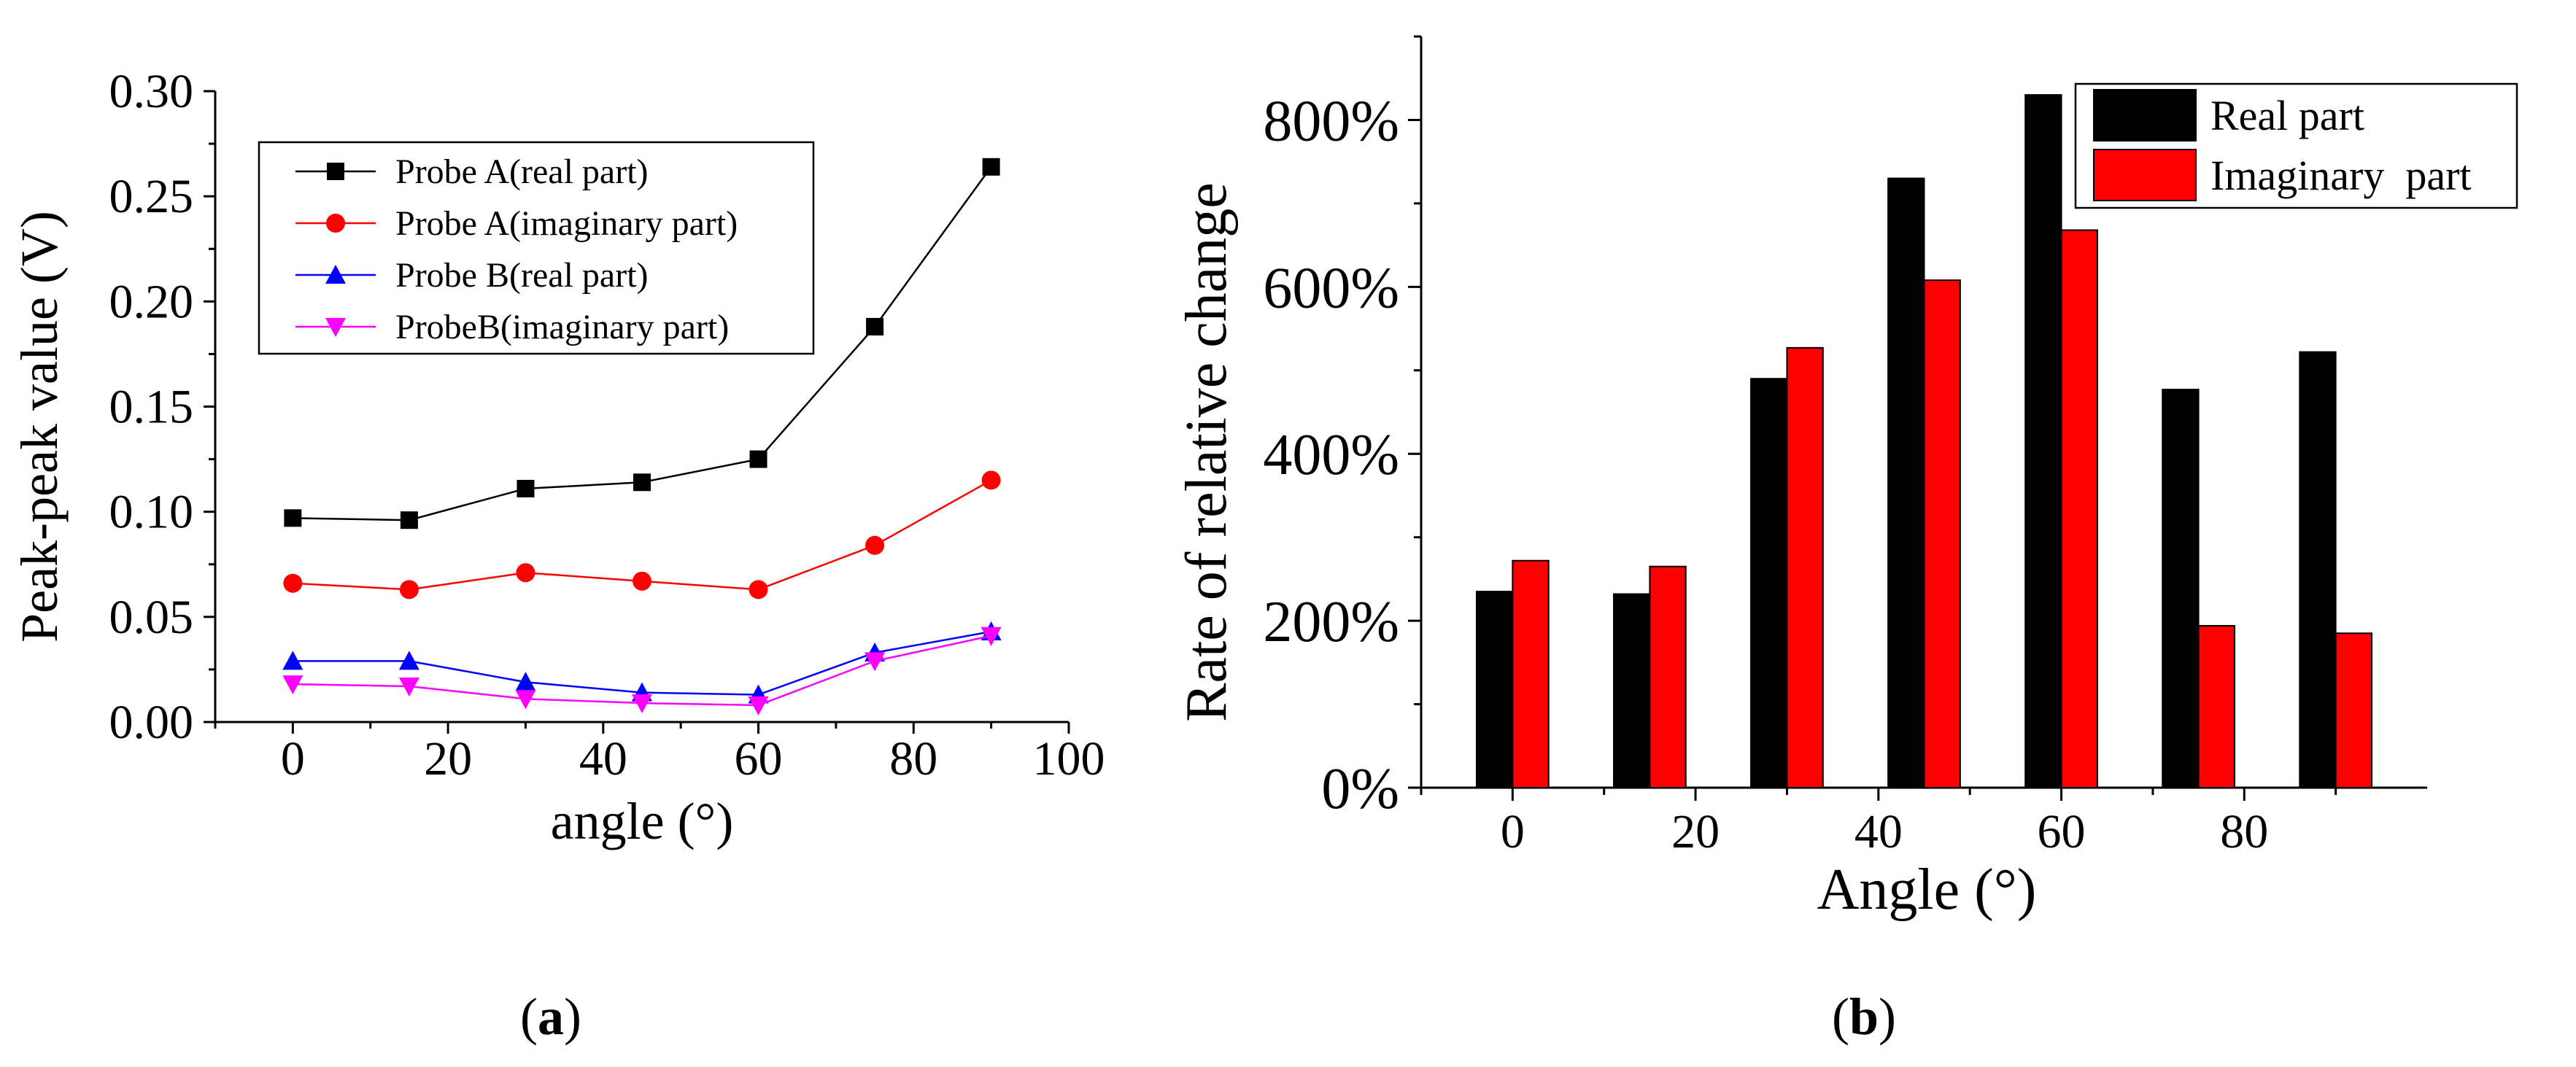 The height and width of the screenshot is (1067, 2576). Describe the element at coordinates (1331, 121) in the screenshot. I see `chart-b-y-tick-label: 800%` at that location.